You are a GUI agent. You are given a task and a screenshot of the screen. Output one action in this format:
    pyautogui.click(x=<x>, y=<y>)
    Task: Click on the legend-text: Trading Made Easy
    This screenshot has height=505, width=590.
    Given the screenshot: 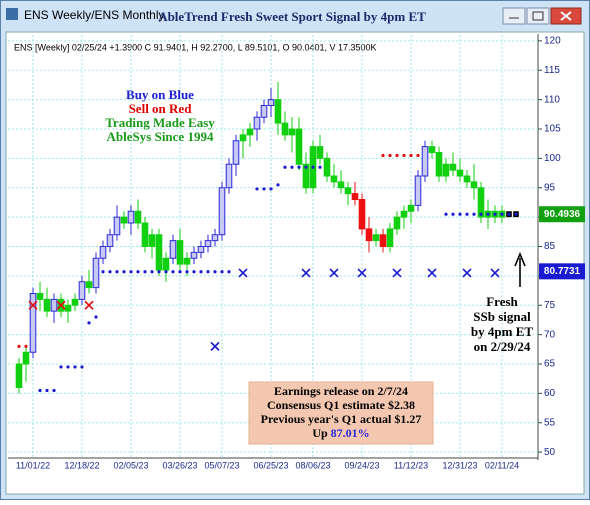 What is the action you would take?
    pyautogui.click(x=160, y=122)
    